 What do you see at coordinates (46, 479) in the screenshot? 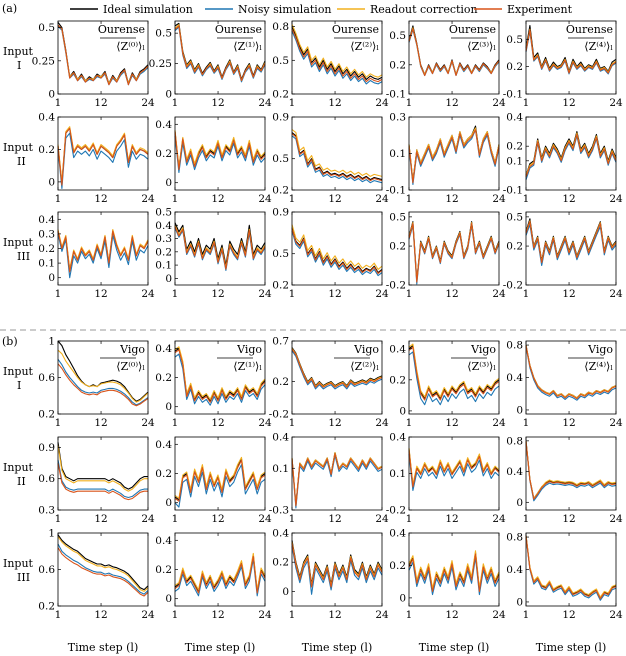
I see `y-tick-label: 0.6` at bounding box center [46, 479].